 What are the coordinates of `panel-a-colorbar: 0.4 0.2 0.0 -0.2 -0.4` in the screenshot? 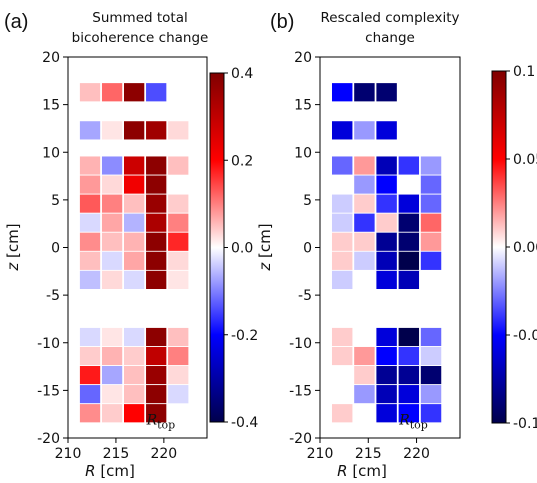 It's located at (233, 248).